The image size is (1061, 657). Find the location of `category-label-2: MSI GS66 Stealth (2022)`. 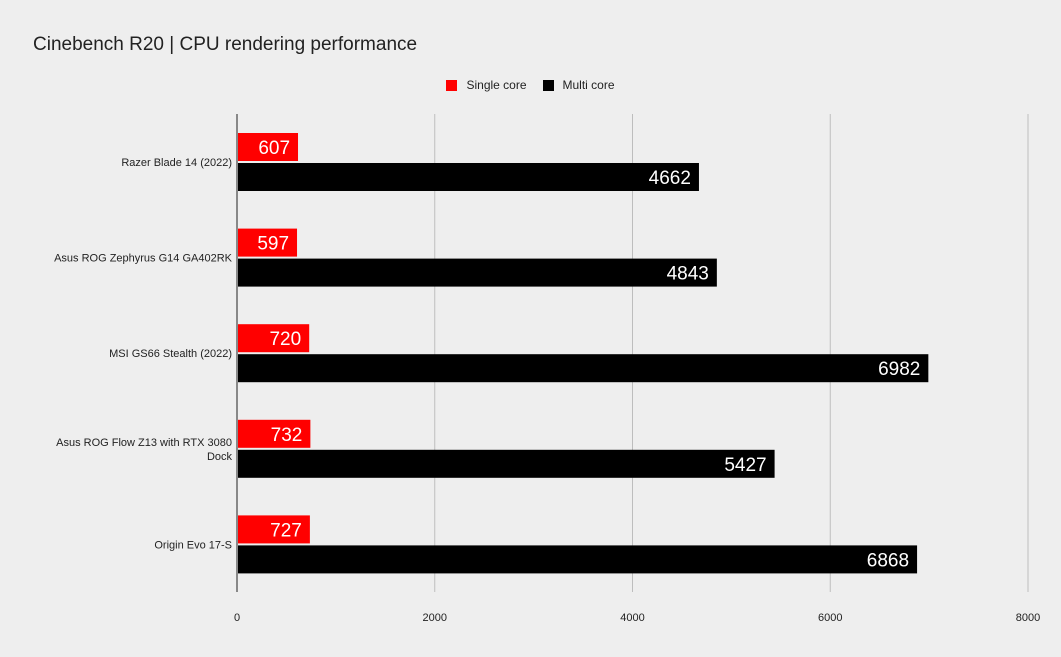

category-label-2: MSI GS66 Stealth (2022) is located at coordinates (170, 354).